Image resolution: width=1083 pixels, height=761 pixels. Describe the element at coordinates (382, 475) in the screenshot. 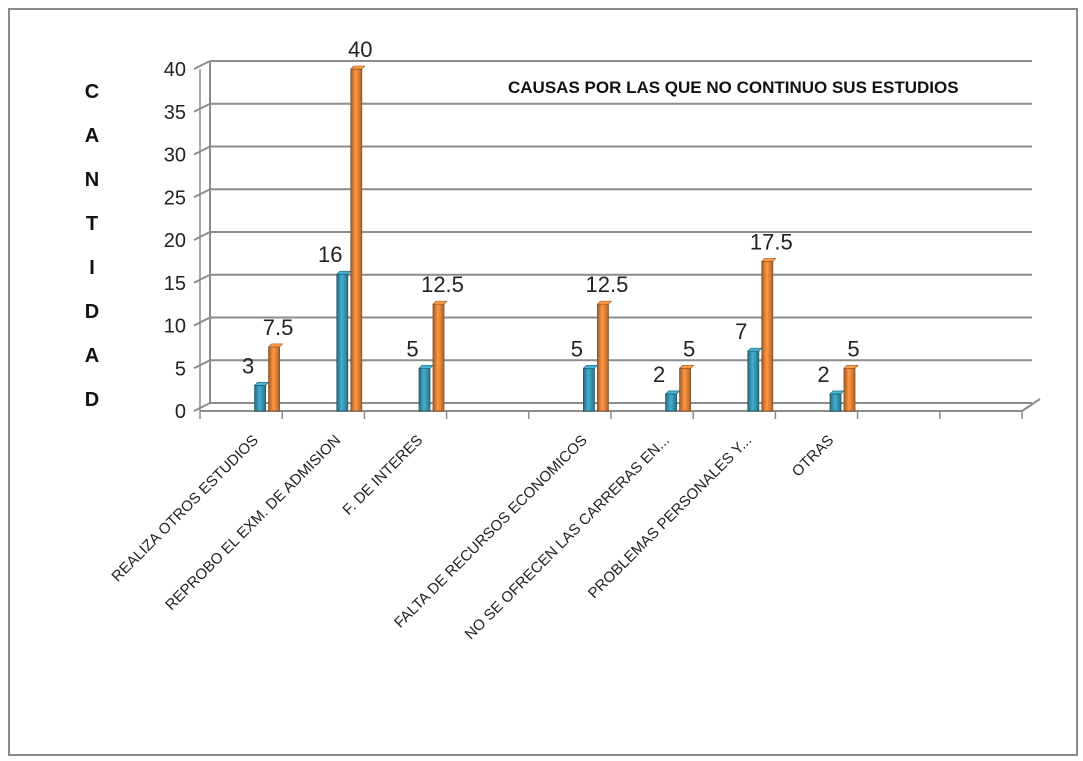

I see `category-label: F. DE INTERES` at that location.